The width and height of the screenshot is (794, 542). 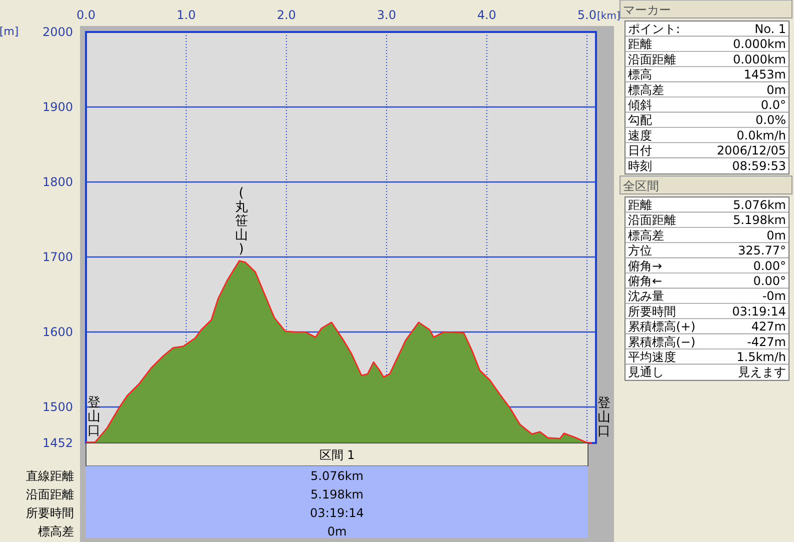 I want to click on text: 0.0km/h, so click(x=761, y=135).